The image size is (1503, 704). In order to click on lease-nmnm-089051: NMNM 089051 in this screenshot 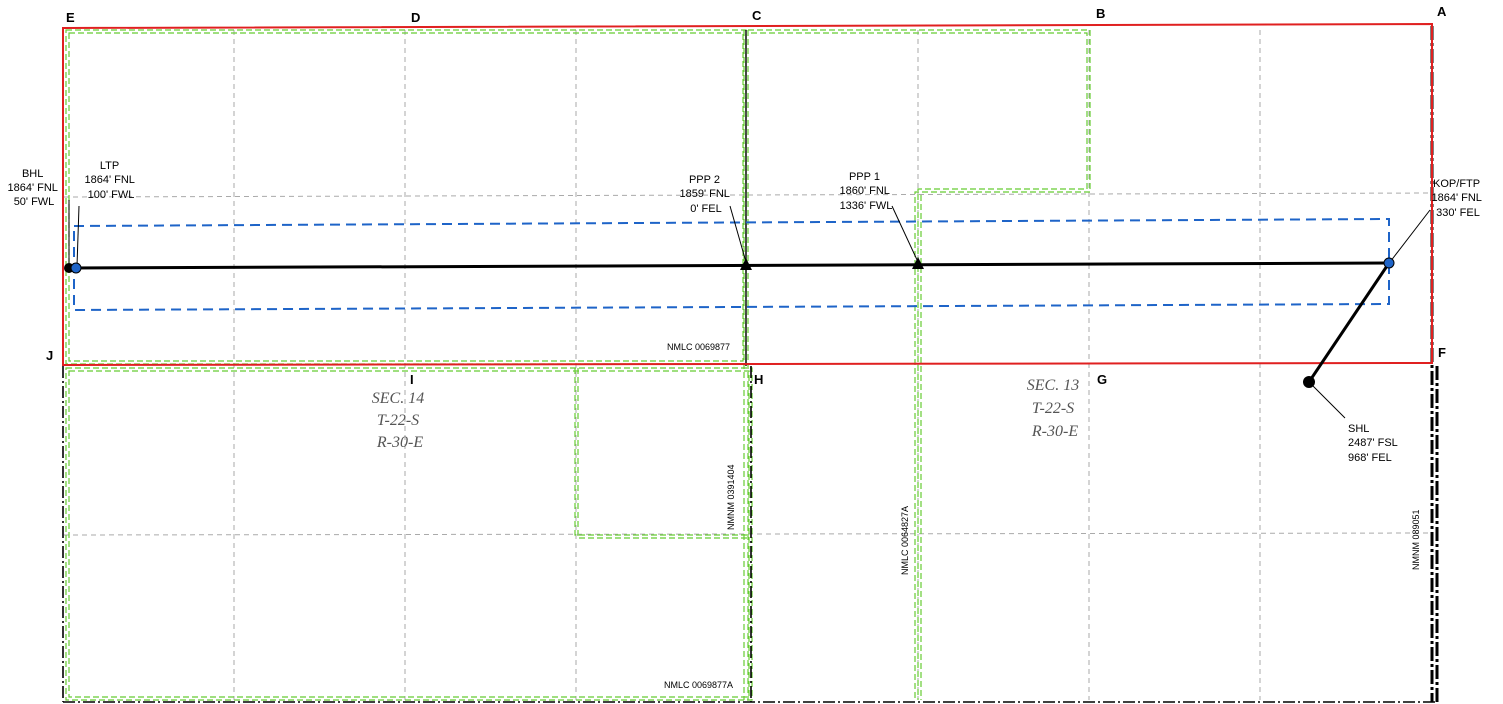, I will do `click(1416, 539)`.